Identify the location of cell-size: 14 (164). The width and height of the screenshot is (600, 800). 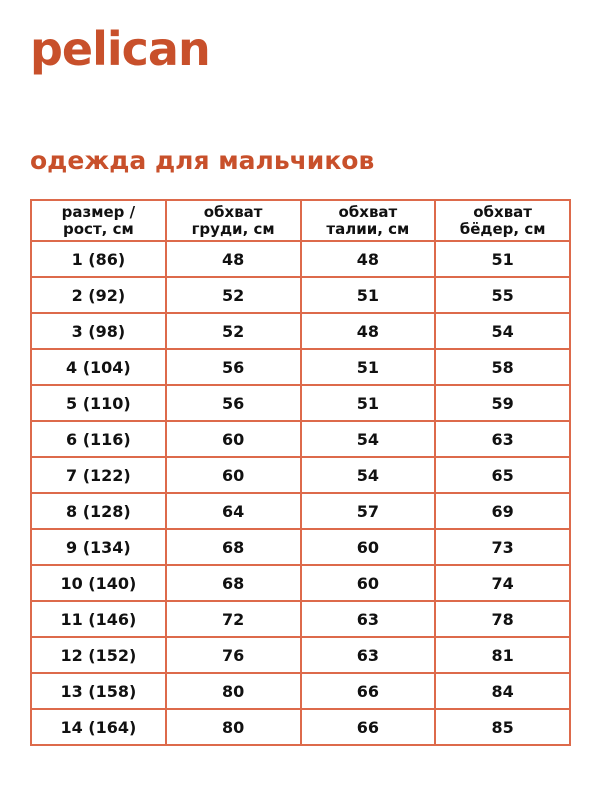
(98, 727).